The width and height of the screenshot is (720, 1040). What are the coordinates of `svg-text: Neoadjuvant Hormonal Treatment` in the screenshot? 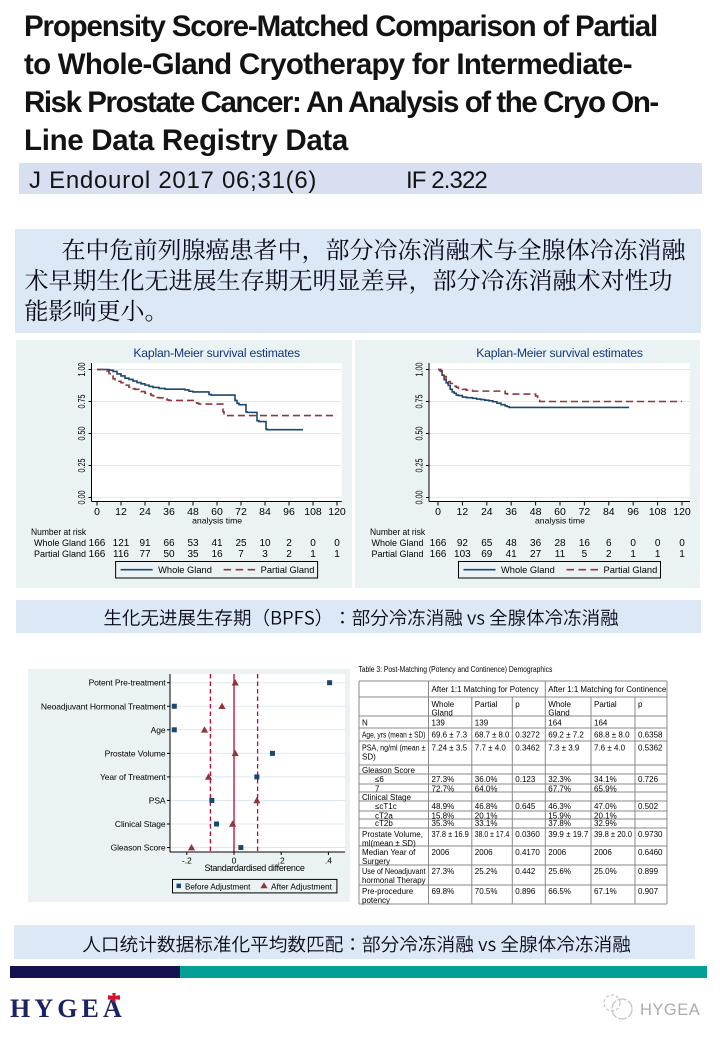 It's located at (103, 706).